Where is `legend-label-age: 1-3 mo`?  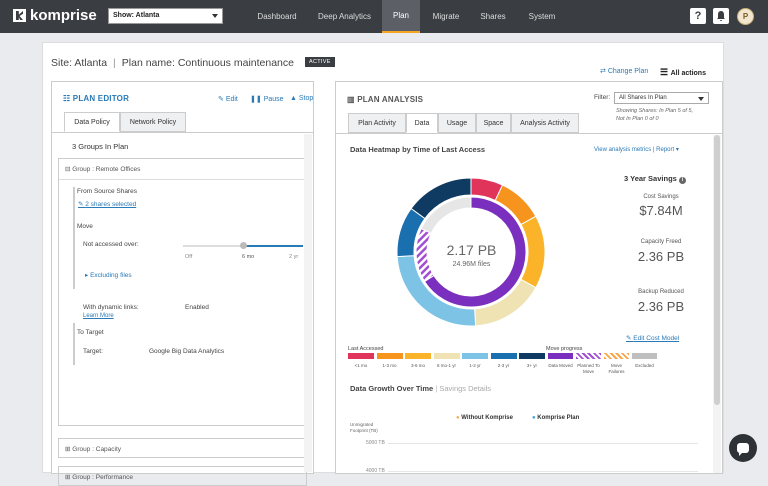 legend-label-age: 1-3 mo is located at coordinates (389, 365).